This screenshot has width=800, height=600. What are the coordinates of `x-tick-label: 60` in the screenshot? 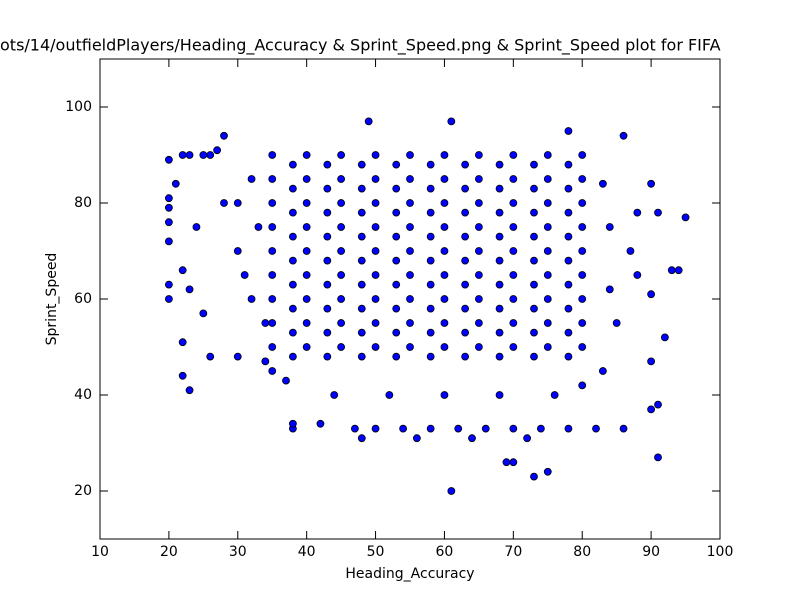 It's located at (445, 552).